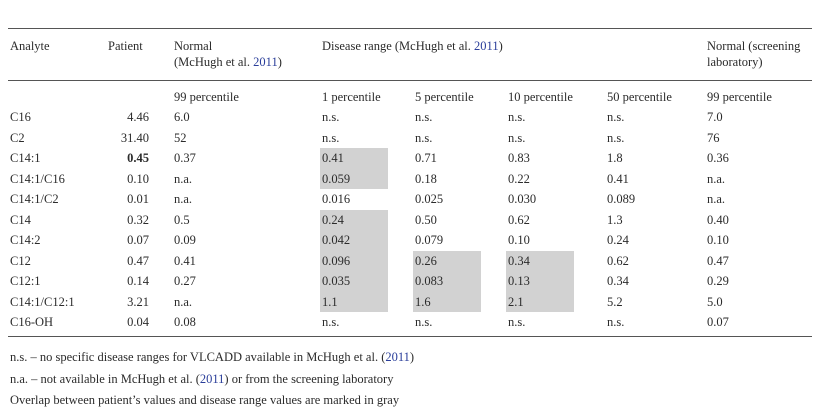 Image resolution: width=820 pixels, height=416 pixels. What do you see at coordinates (17, 137) in the screenshot?
I see `analyte: C2` at bounding box center [17, 137].